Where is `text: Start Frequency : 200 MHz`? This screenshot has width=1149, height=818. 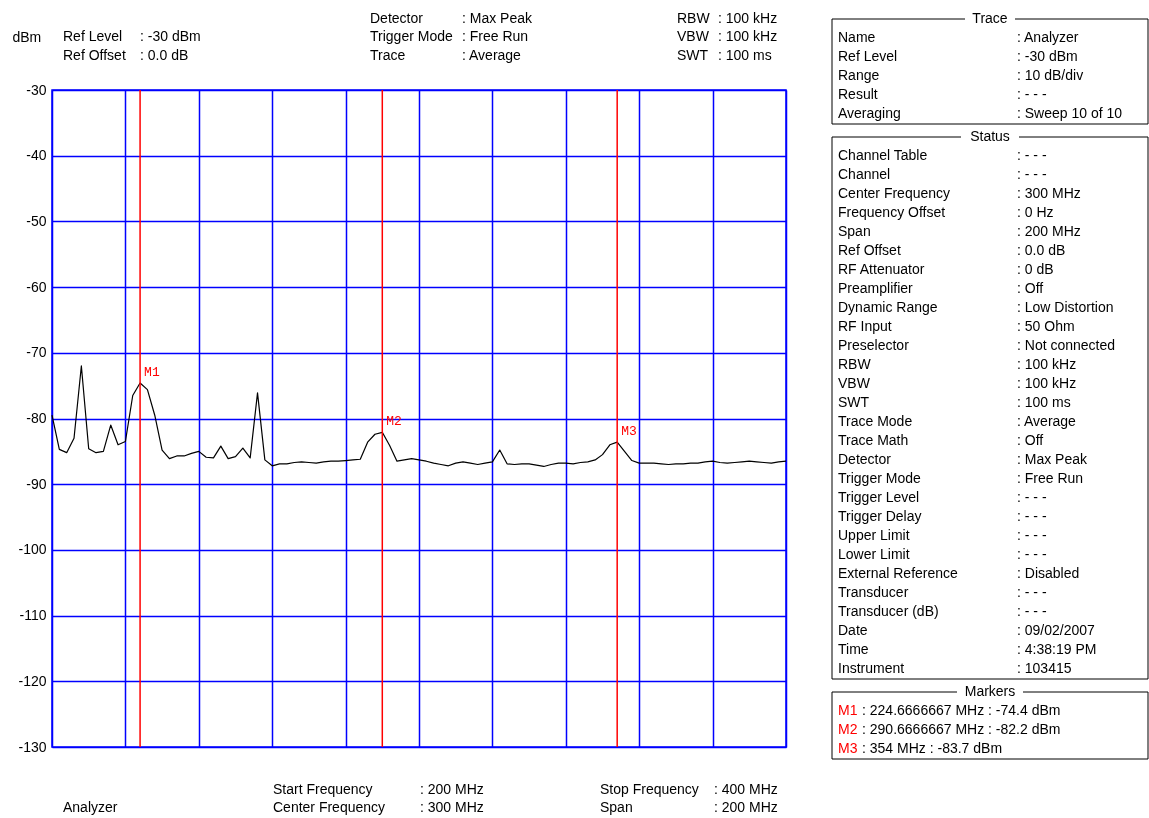 text: Start Frequency : 200 MHz is located at coordinates (378, 789).